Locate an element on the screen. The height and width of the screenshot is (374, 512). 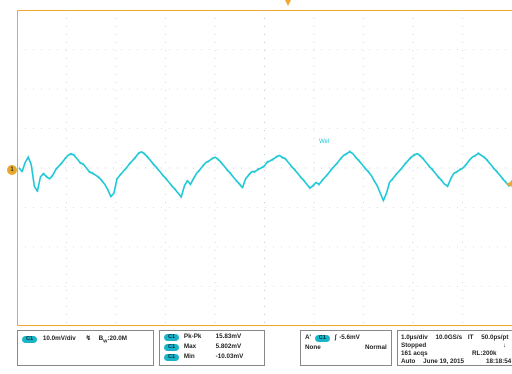
meas1-value: 15.83mV is located at coordinates (228, 336).